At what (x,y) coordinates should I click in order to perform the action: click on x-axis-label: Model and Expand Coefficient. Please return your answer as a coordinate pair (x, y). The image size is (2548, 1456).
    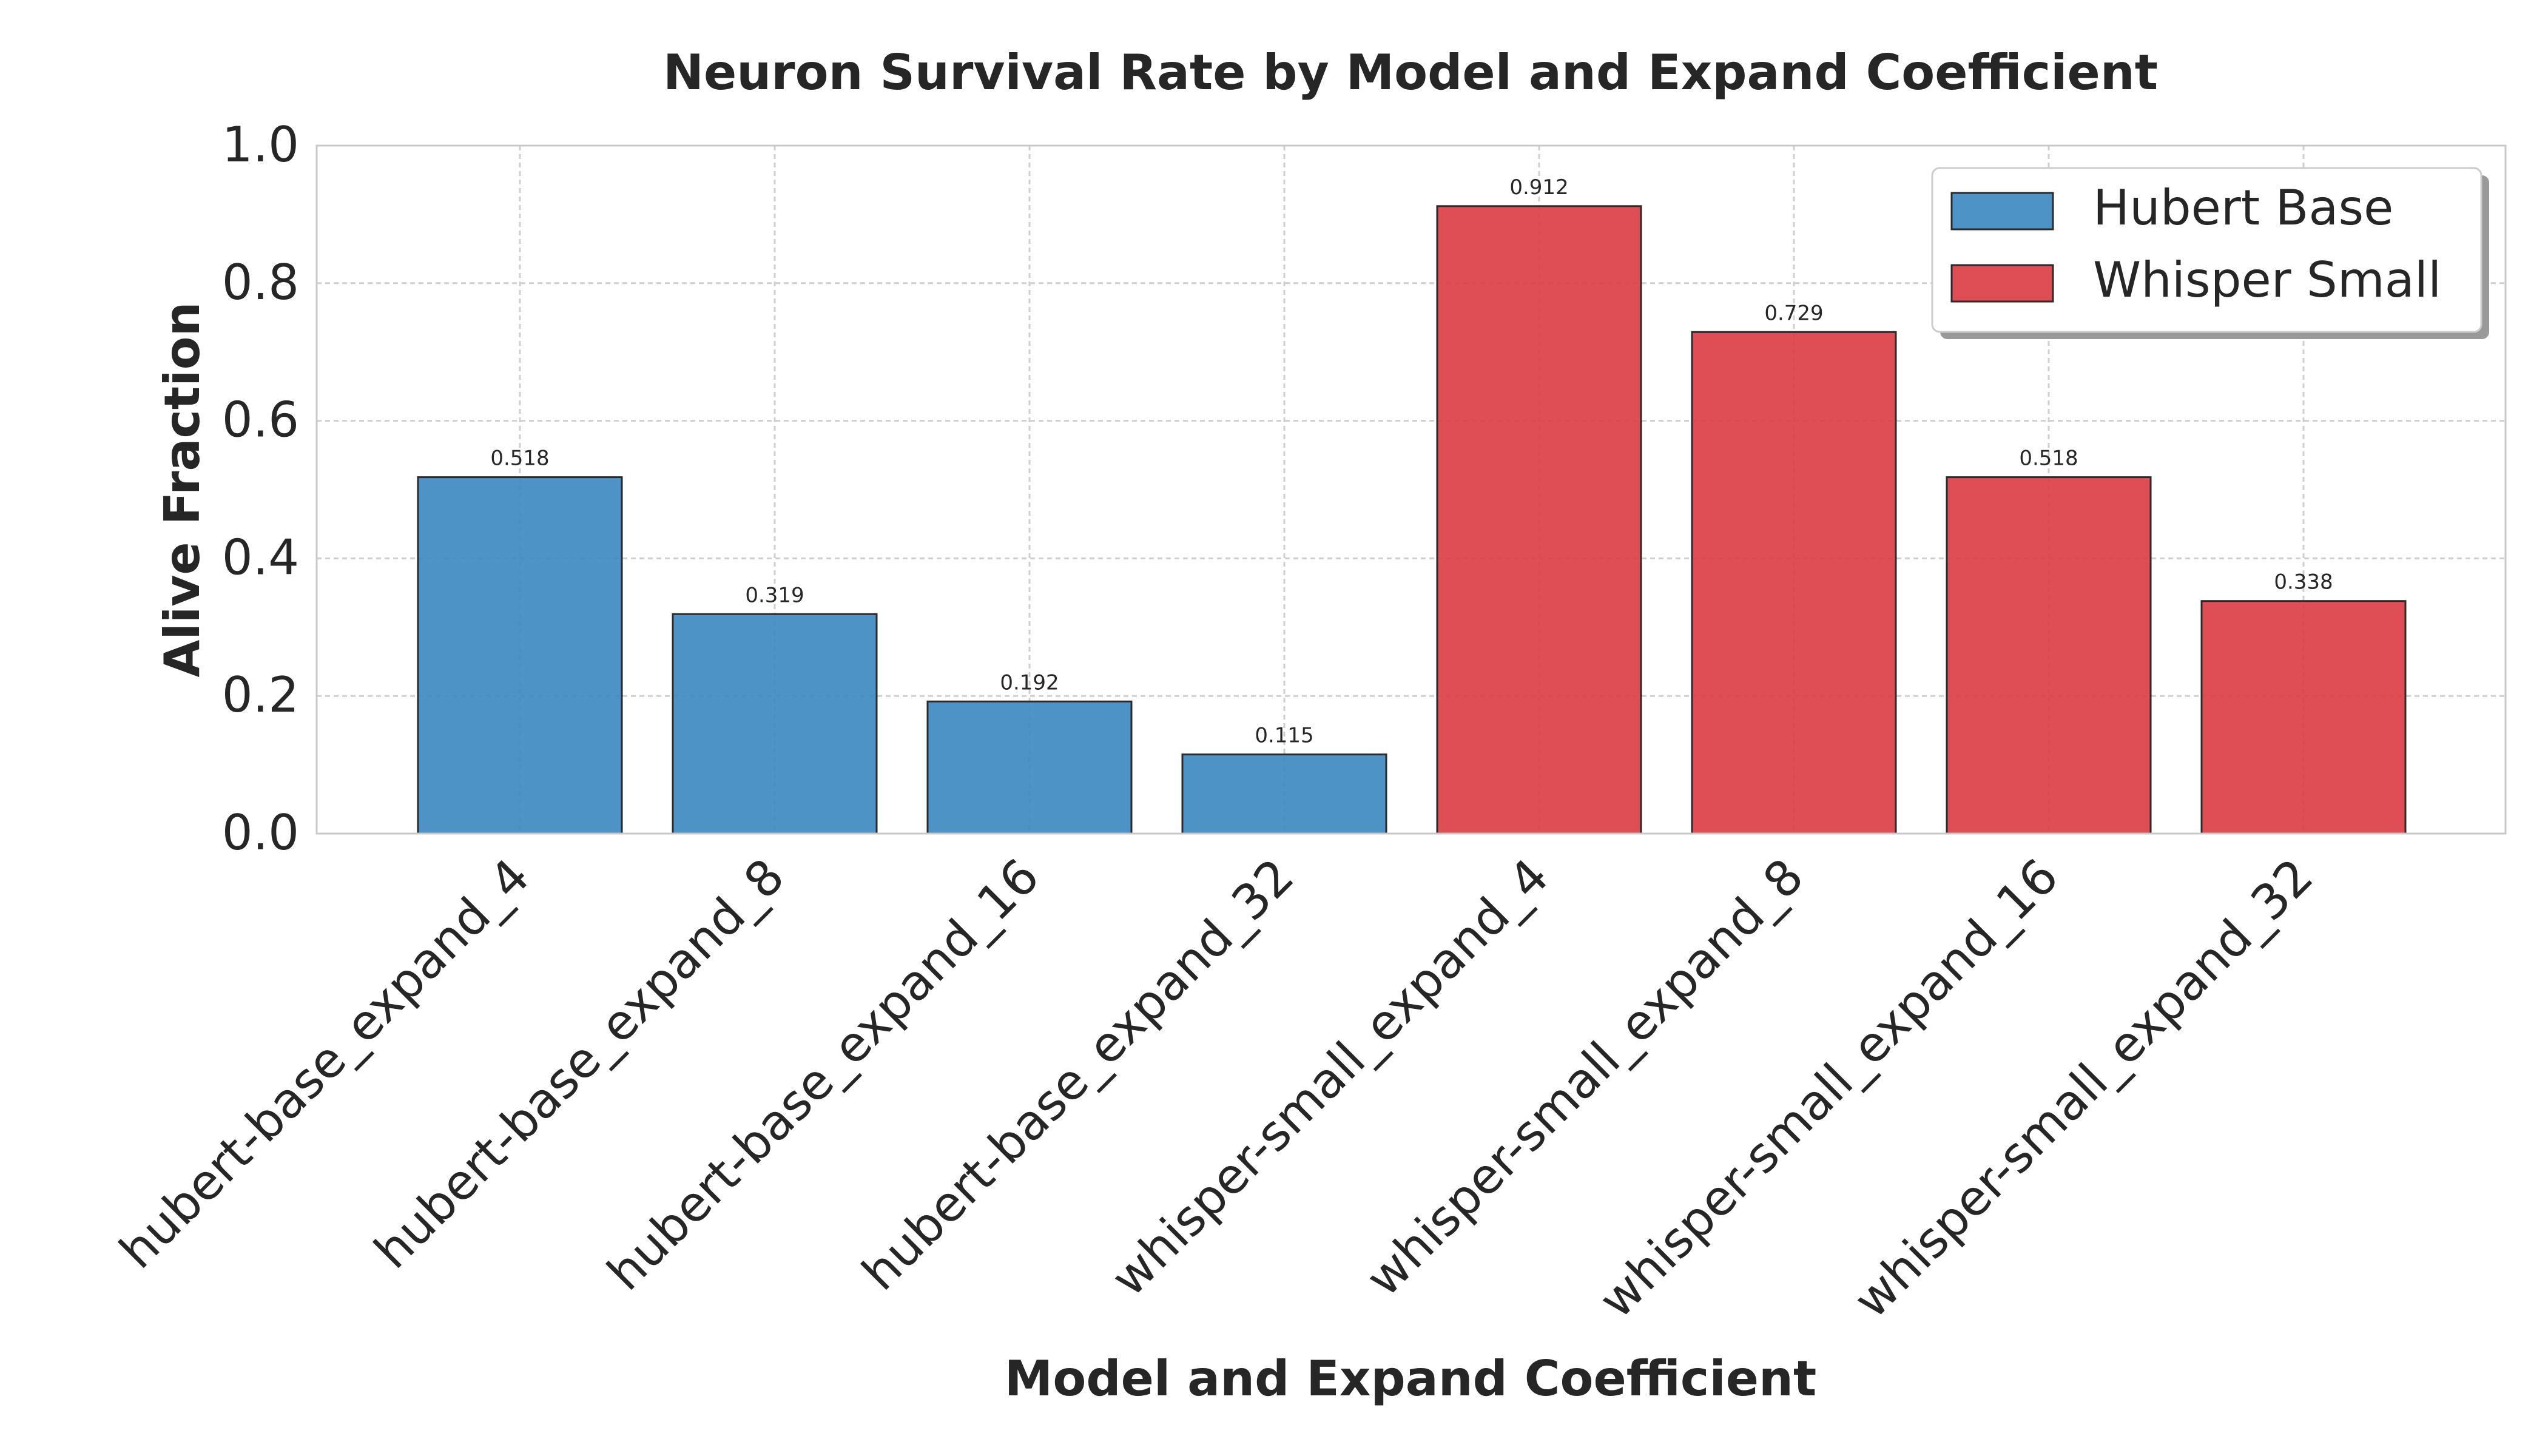
    Looking at the image, I should click on (1410, 1378).